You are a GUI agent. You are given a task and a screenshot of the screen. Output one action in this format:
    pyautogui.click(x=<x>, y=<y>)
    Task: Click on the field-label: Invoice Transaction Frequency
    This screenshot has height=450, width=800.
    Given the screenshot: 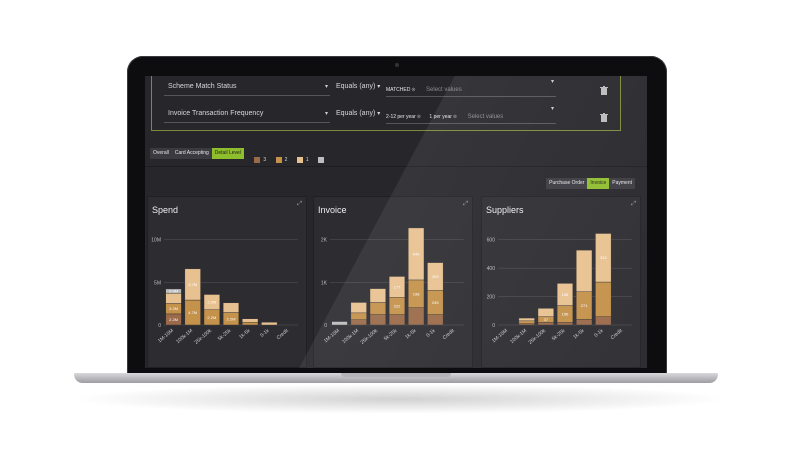 What is the action you would take?
    pyautogui.click(x=216, y=113)
    